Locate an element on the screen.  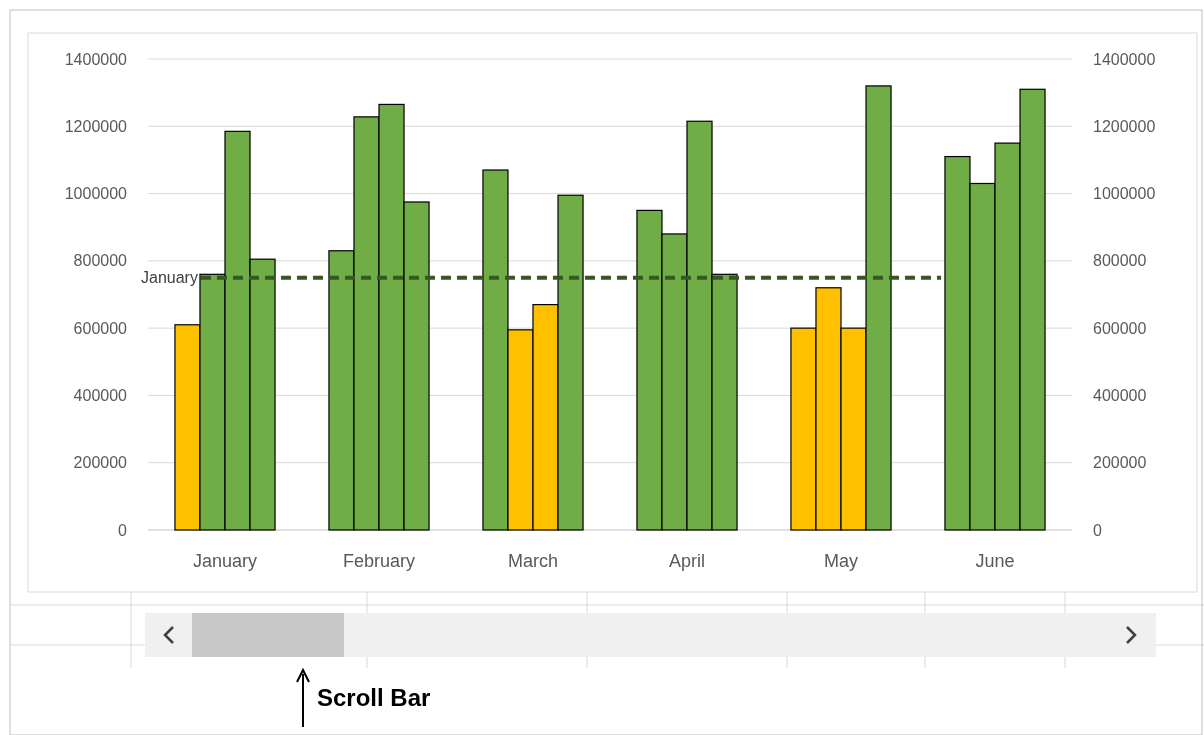
y-tick-label: 1400000 is located at coordinates (96, 59).